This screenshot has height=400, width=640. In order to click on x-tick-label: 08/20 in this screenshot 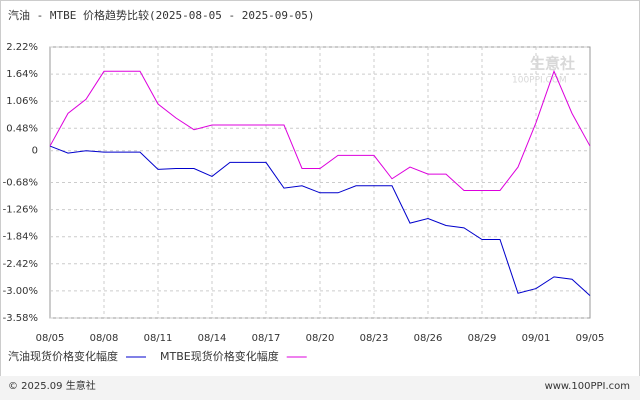, I will do `click(320, 338)`.